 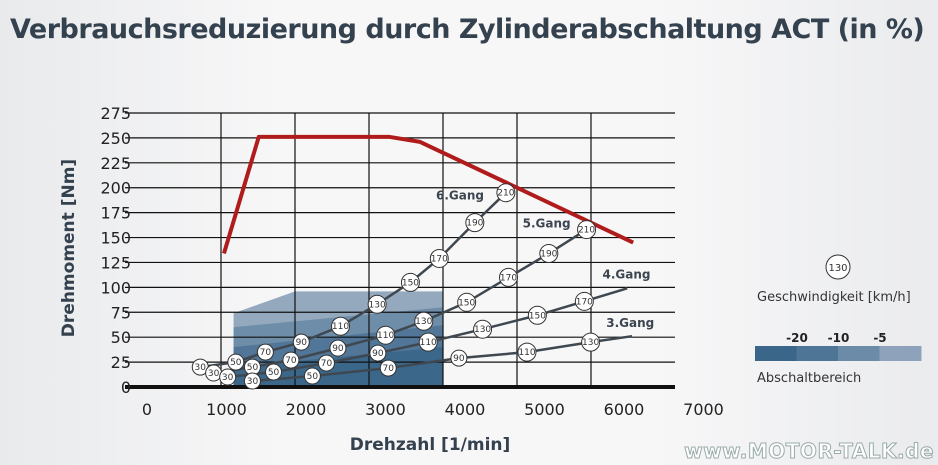 I want to click on gear-label: 4.Gang, so click(x=627, y=274).